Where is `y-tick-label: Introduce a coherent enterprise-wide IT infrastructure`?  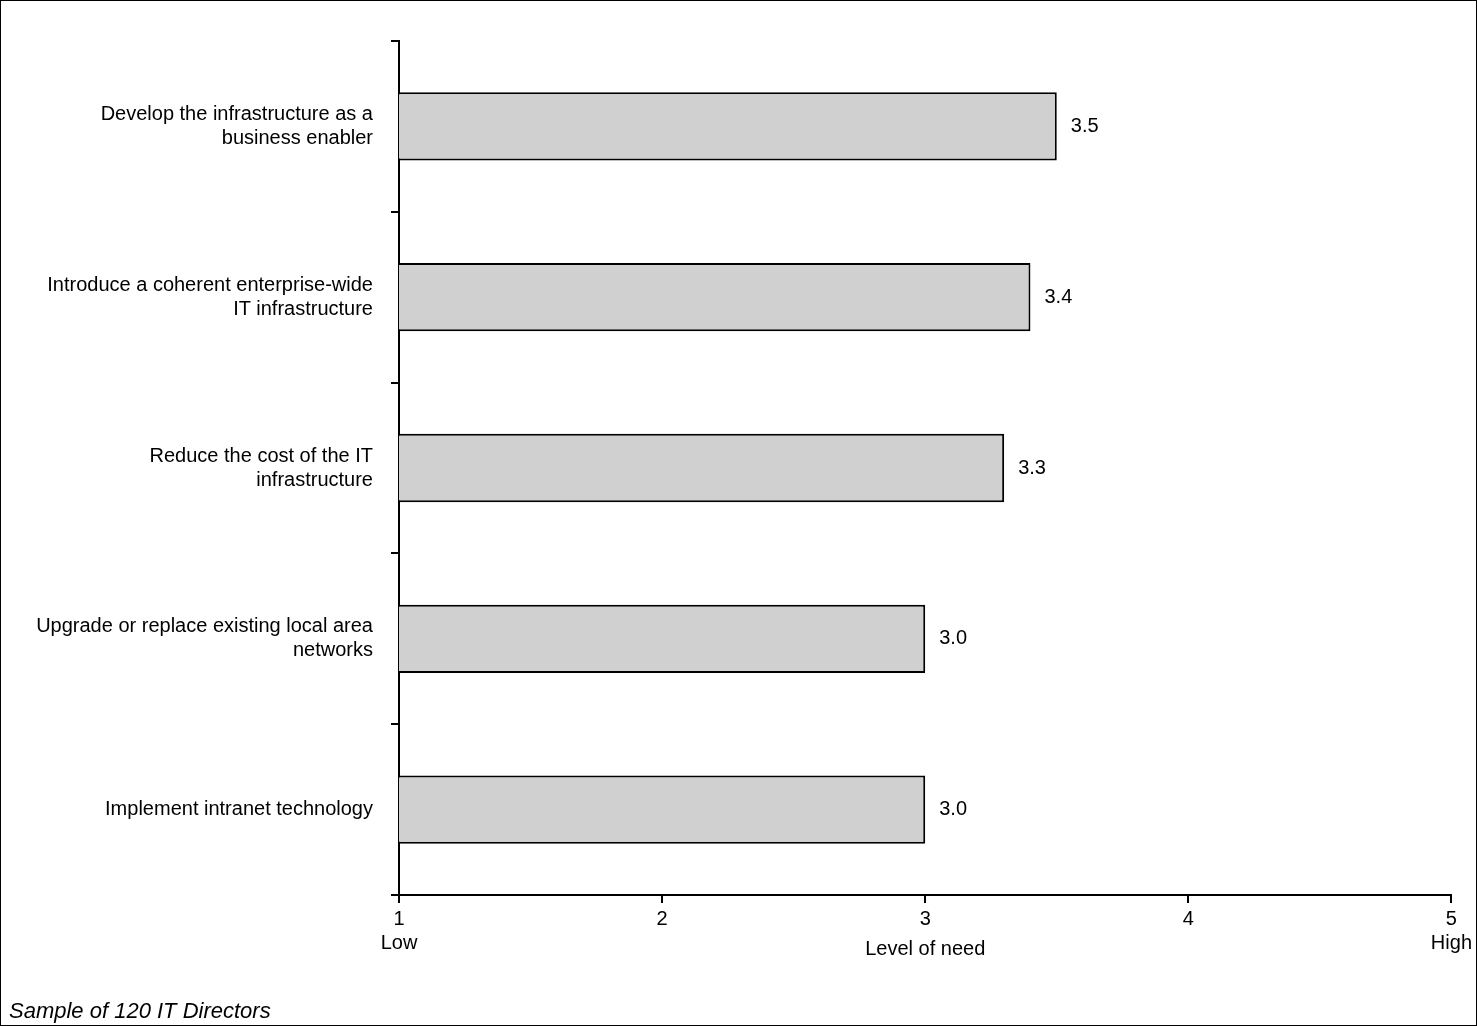
y-tick-label: Introduce a coherent enterprise-wide IT infrastructure is located at coordinates (210, 295).